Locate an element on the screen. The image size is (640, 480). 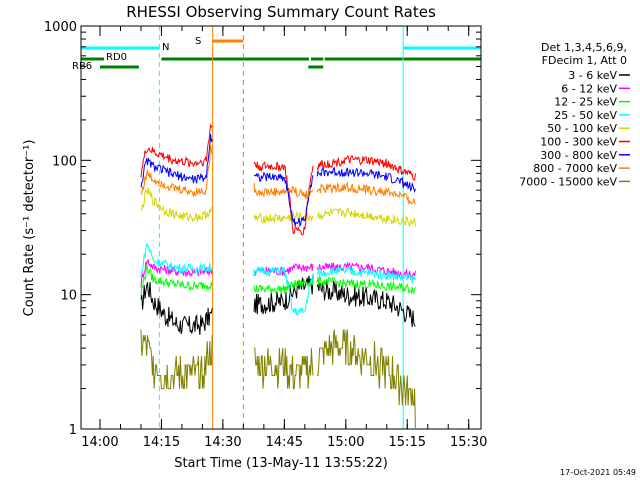
chart-title: RHESSI Observing Summary Count Rates is located at coordinates (281, 12).